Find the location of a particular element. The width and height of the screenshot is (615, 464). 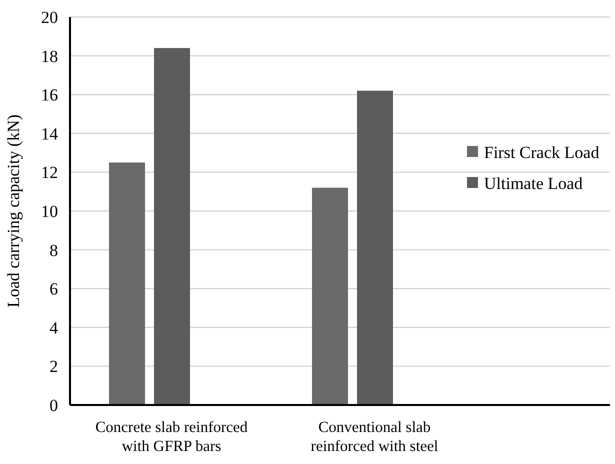

y-tick-label: 20 is located at coordinates (49, 17).